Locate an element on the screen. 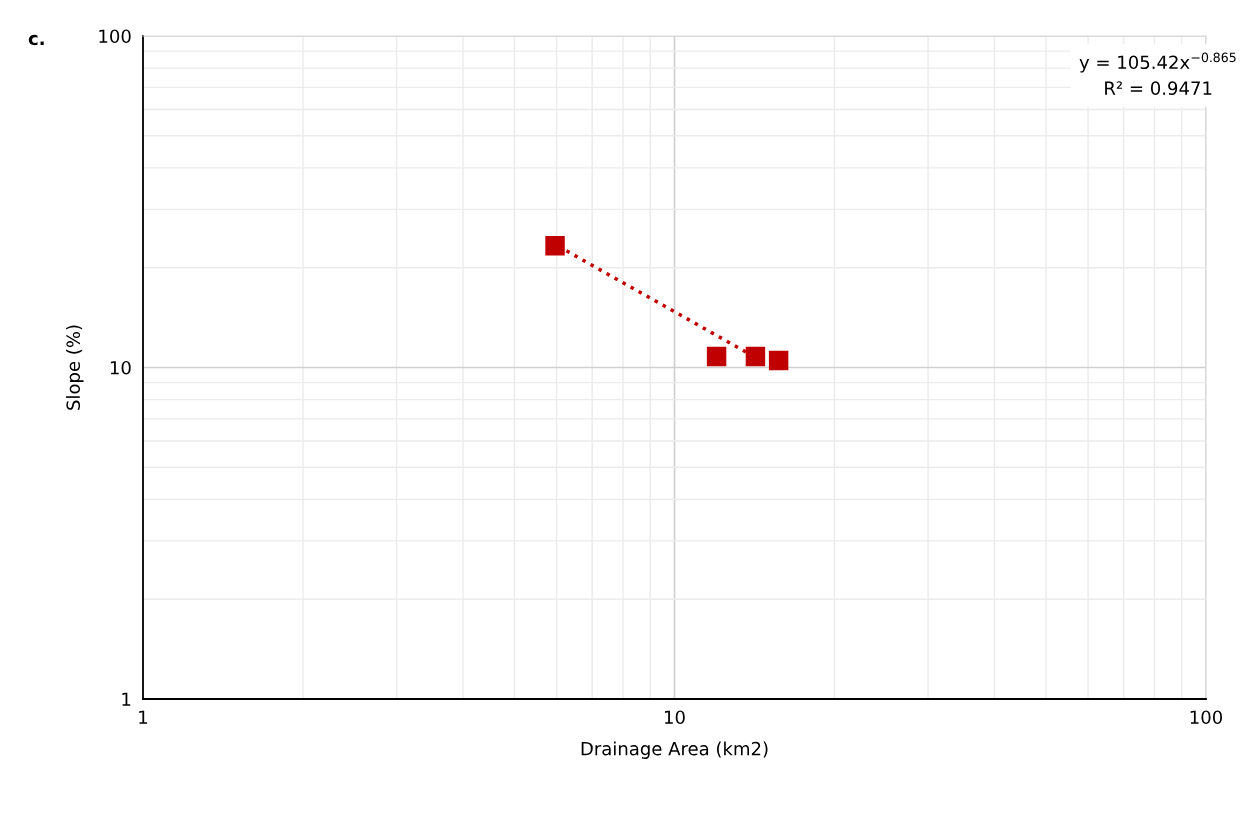  x-axis-title: Drainage Area (km2) is located at coordinates (674, 750).